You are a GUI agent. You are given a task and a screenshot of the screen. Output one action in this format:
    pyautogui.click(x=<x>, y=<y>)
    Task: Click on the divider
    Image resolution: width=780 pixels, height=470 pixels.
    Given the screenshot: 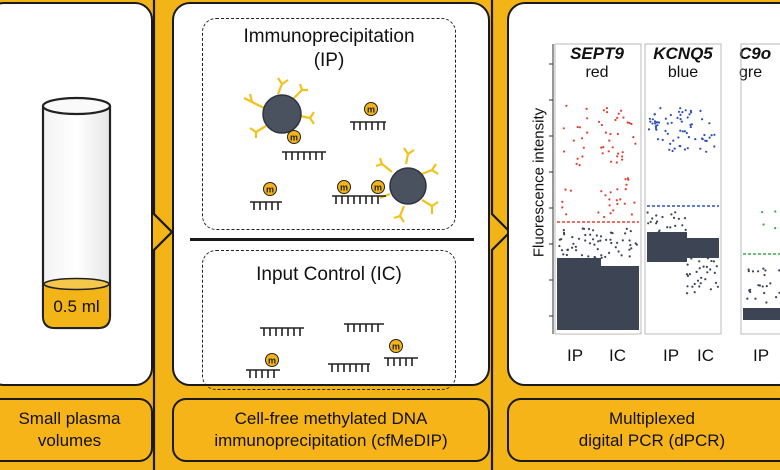 What is the action you would take?
    pyautogui.click(x=332, y=239)
    